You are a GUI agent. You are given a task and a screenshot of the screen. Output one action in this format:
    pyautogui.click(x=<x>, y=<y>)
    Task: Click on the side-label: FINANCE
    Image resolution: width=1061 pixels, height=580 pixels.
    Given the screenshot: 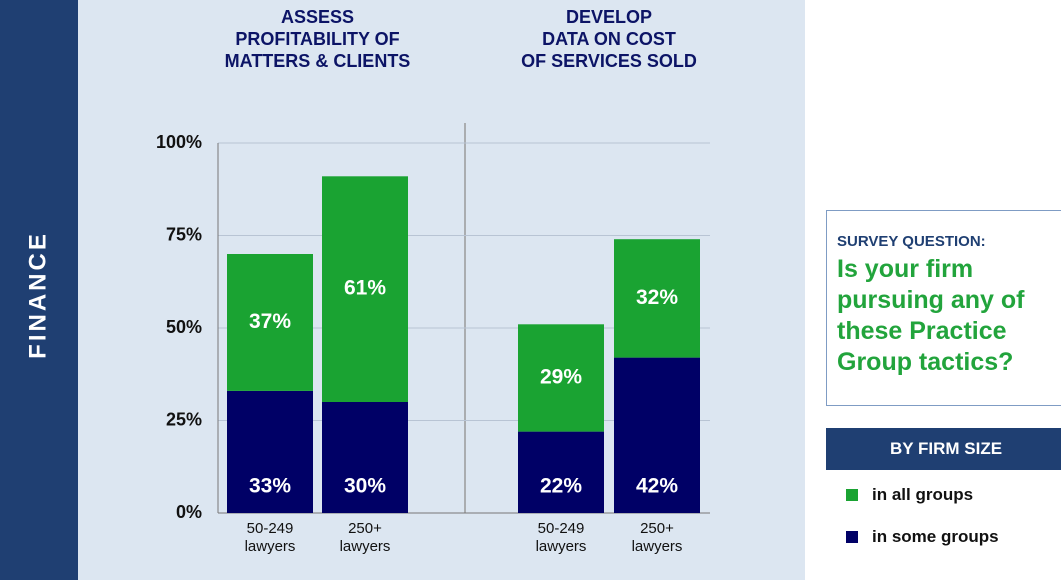 What is the action you would take?
    pyautogui.click(x=37, y=295)
    